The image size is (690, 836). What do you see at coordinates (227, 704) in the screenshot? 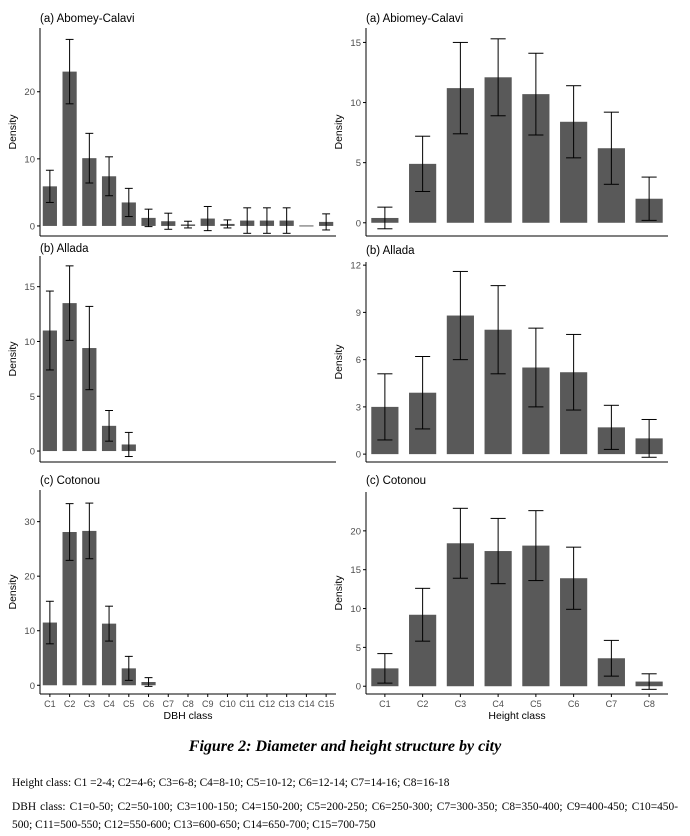
I see `x-tick-label: C10` at bounding box center [227, 704].